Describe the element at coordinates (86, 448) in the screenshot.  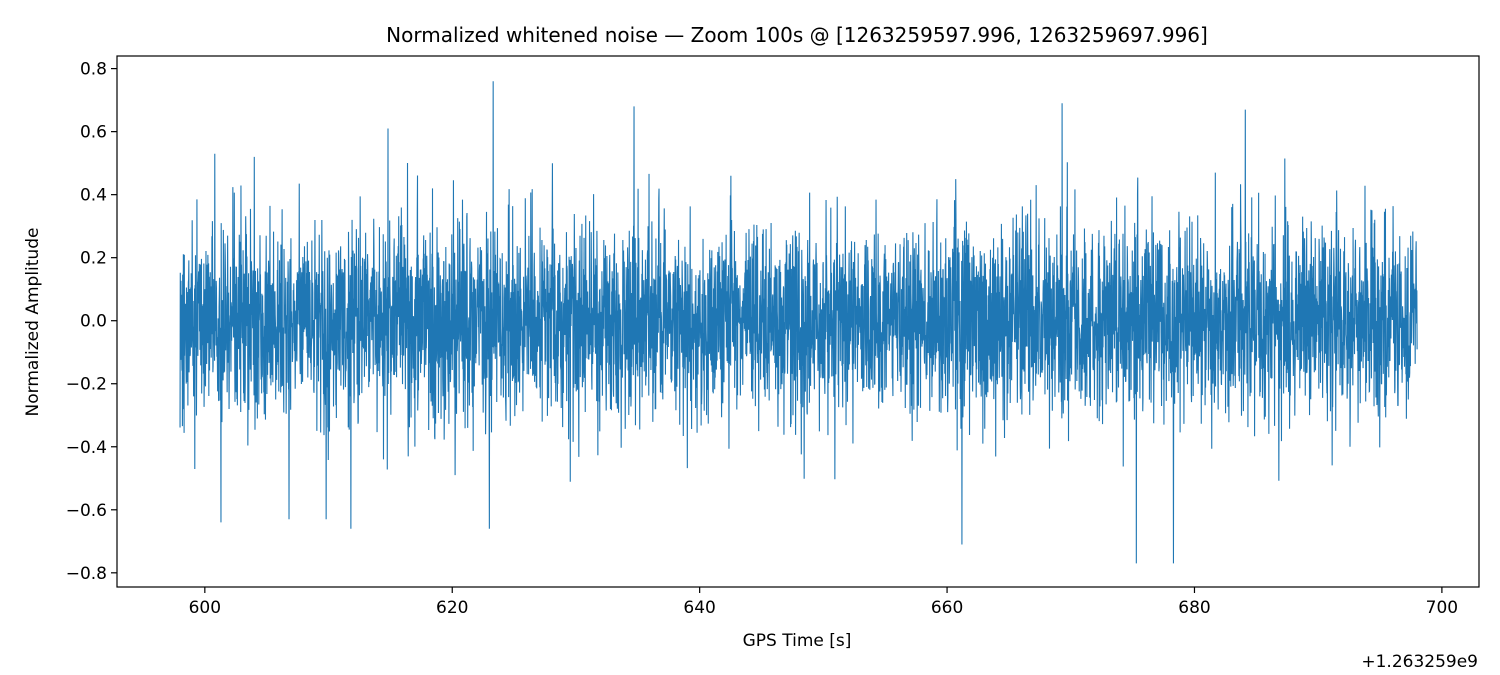
I see `y-tick-label: −0.4` at that location.